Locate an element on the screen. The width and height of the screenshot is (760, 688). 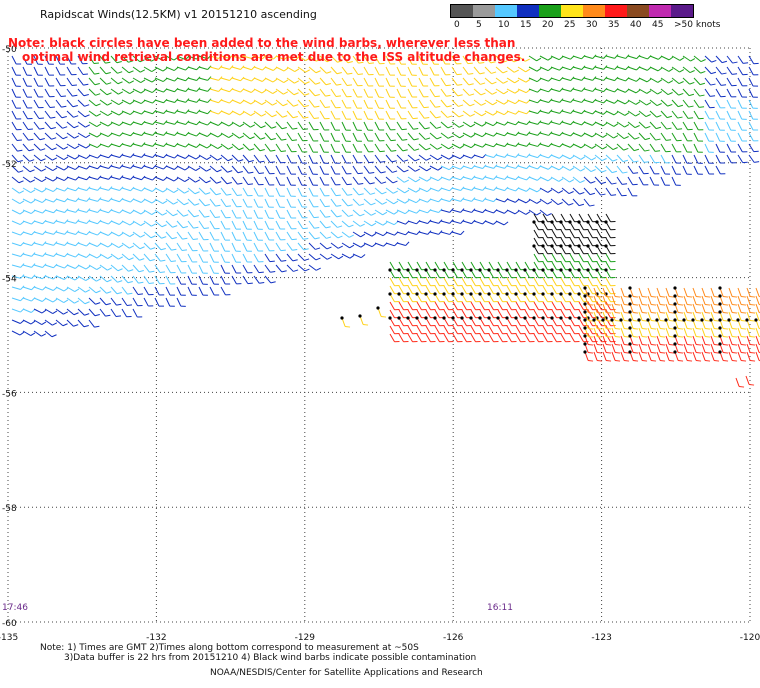
lon-tick-label: -123 is located at coordinates (601, 638).